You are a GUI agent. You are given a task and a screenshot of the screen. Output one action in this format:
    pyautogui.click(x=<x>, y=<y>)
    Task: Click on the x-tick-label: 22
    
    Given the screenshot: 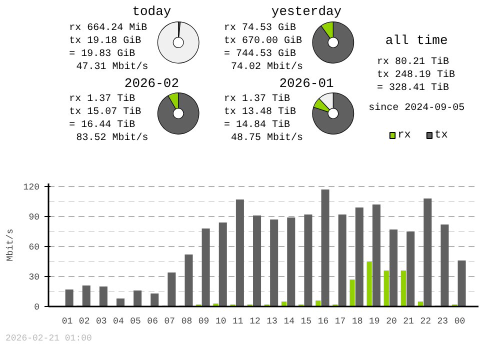 What is the action you would take?
    pyautogui.click(x=426, y=321)
    